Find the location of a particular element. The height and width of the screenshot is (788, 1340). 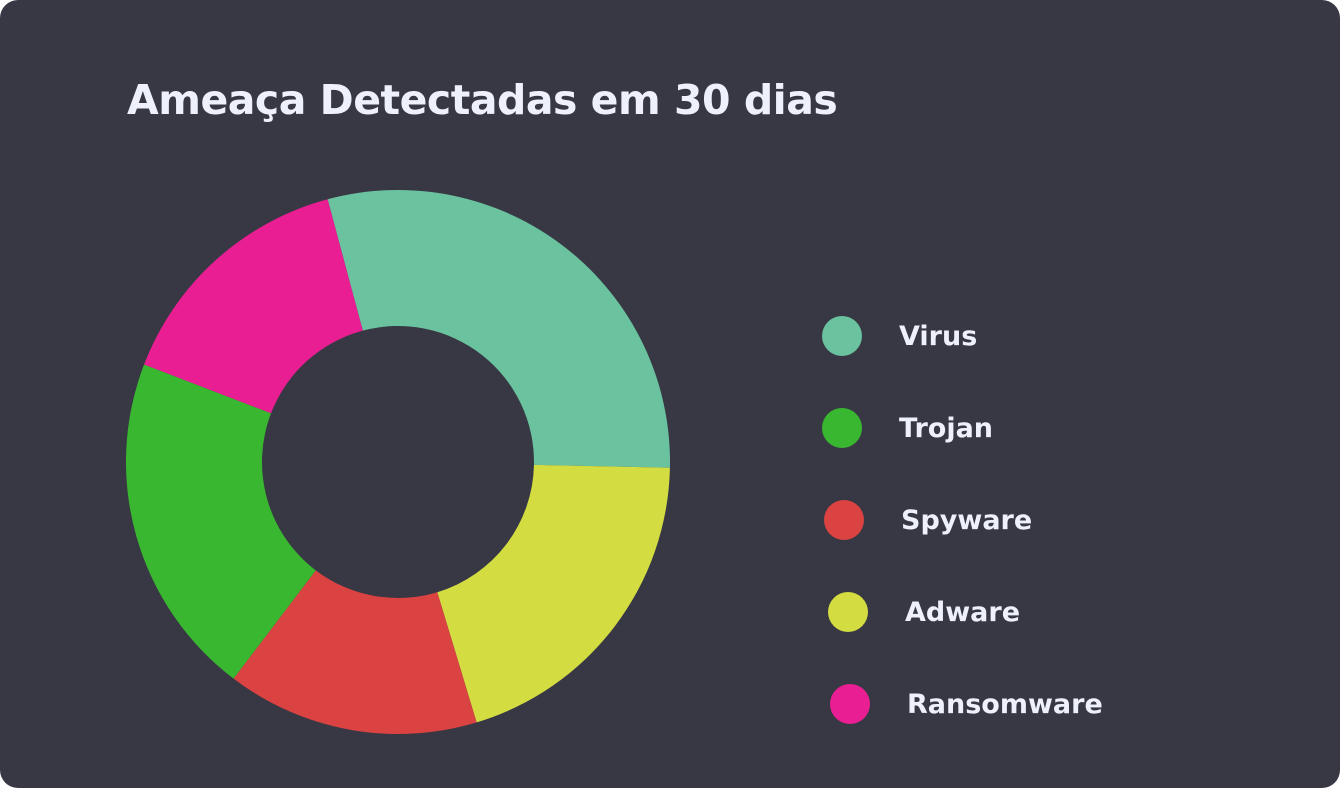

slice-adware is located at coordinates (553, 593).